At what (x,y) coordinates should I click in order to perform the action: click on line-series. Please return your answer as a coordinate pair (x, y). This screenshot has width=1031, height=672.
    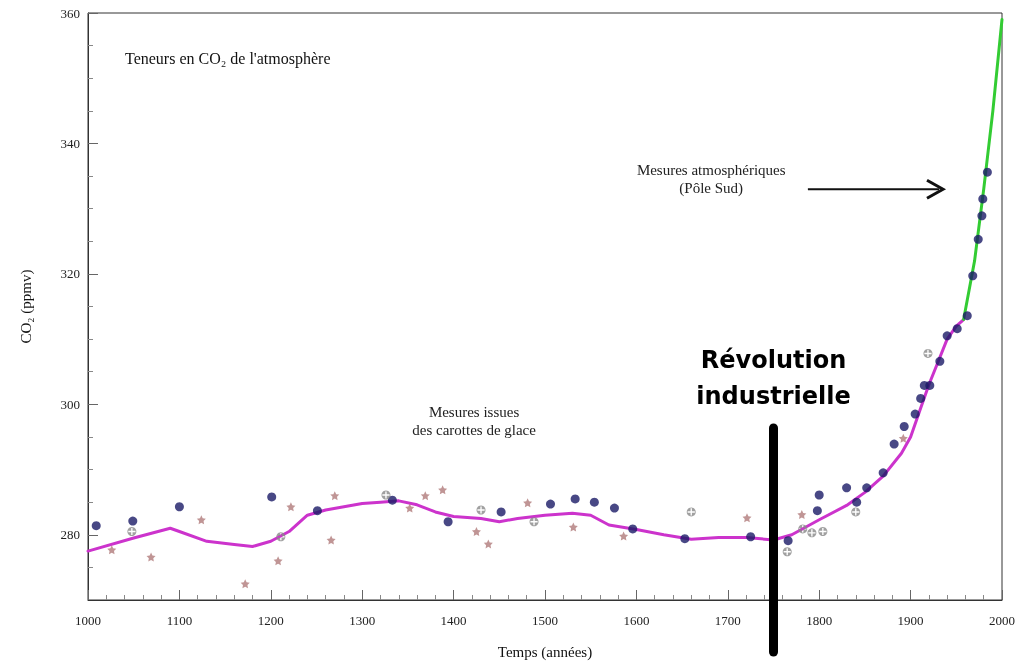
    Looking at the image, I should click on (983, 170).